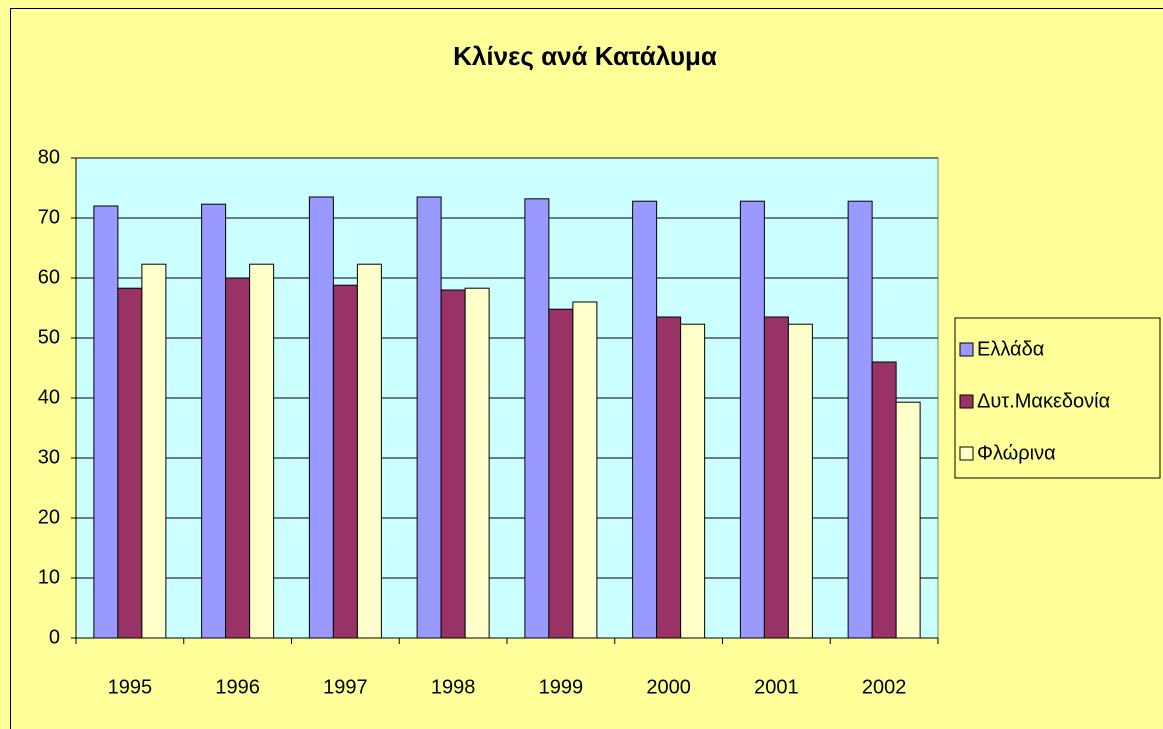  I want to click on legend-box, so click(1057, 398).